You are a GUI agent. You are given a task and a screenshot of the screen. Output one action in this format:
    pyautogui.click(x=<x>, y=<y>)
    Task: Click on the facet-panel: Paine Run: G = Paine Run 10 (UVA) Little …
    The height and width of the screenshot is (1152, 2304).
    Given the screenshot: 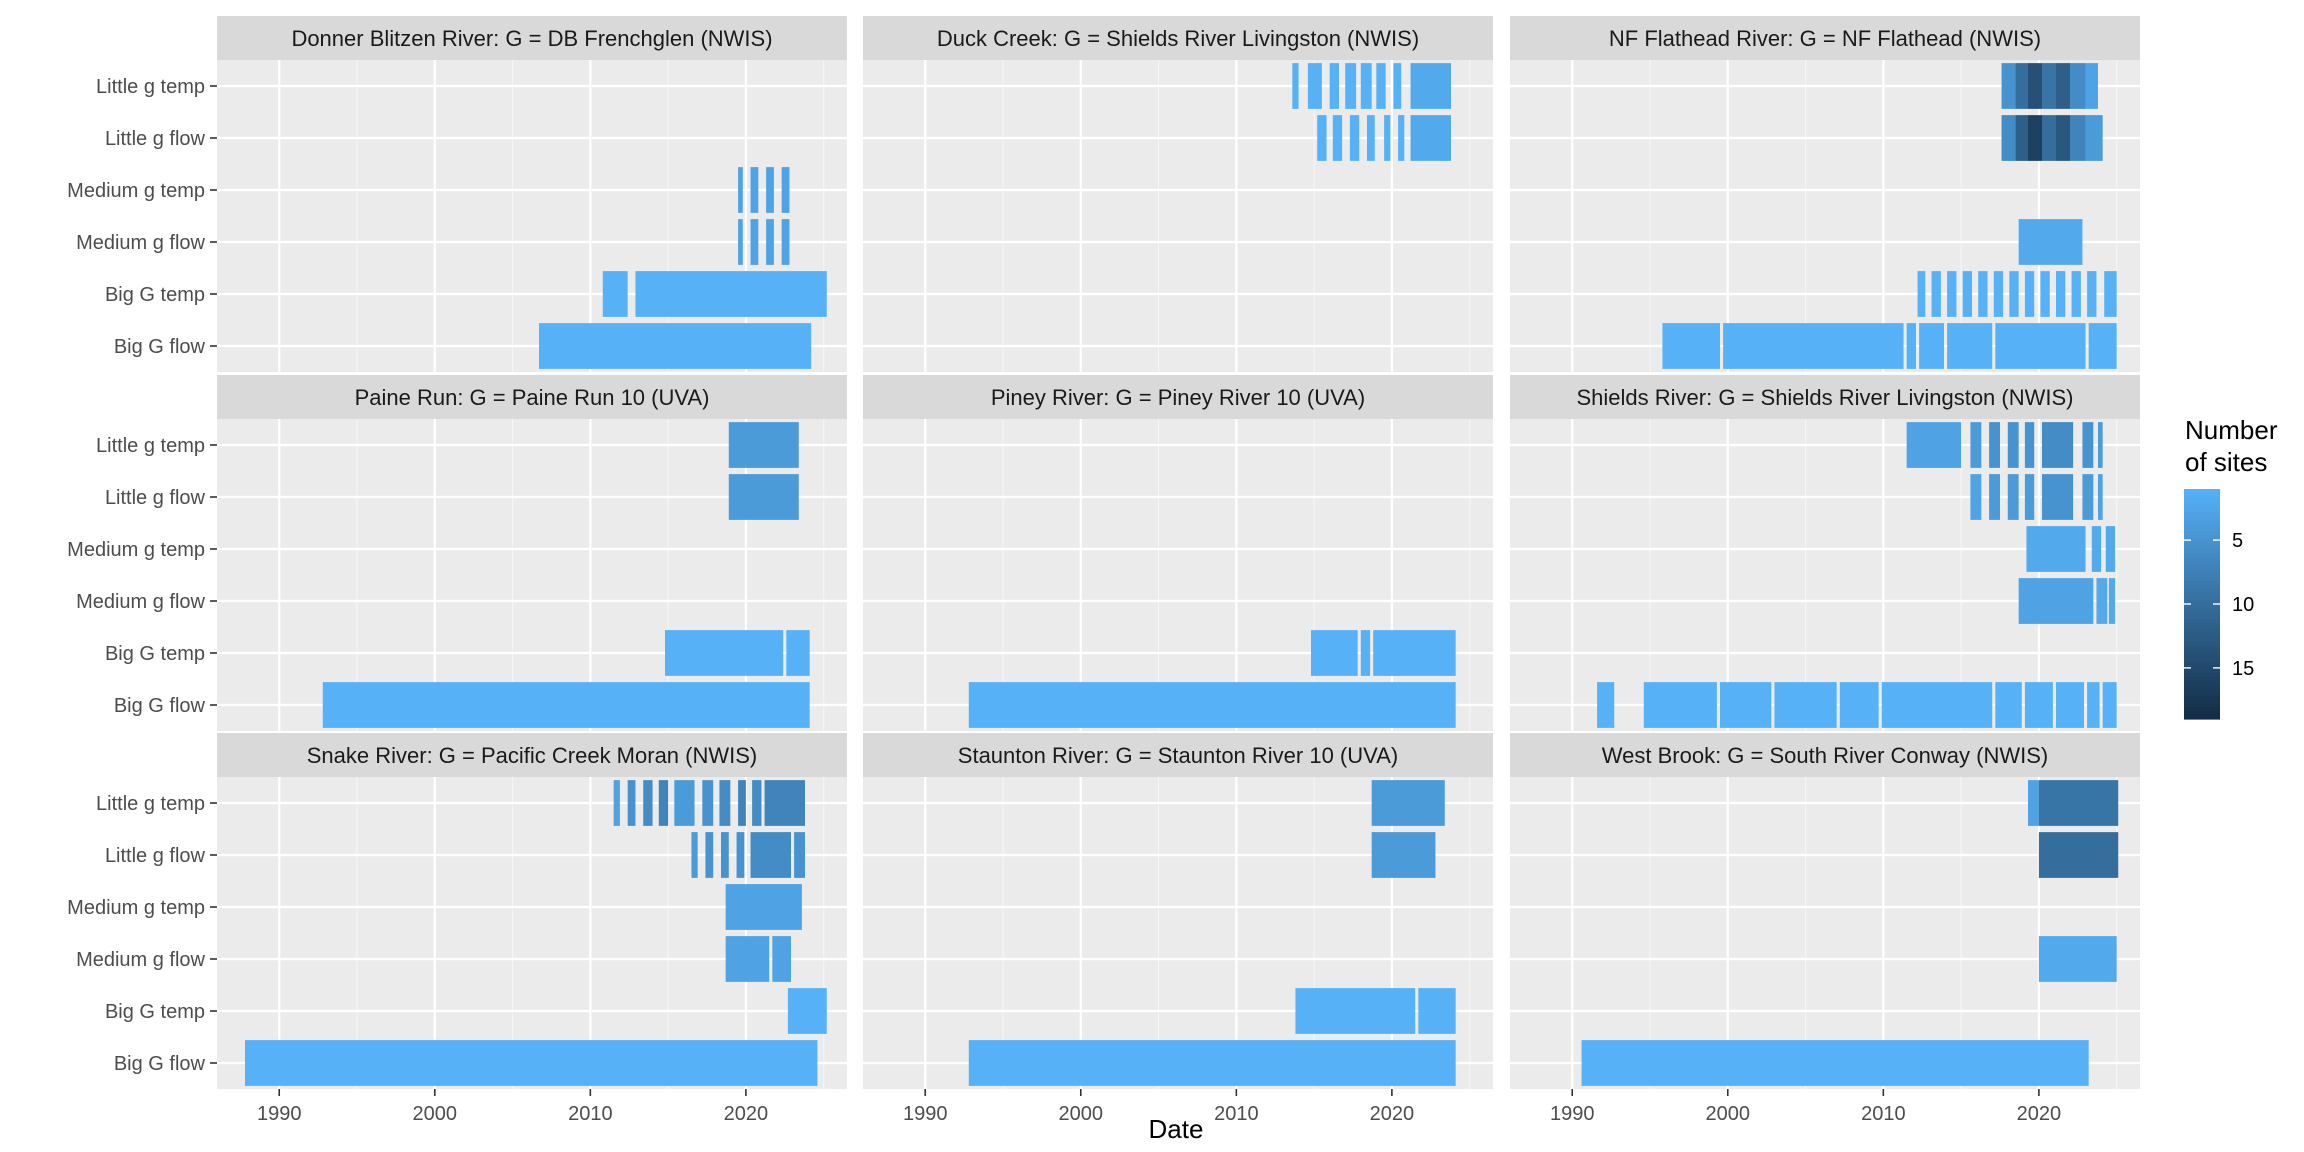 What is the action you would take?
    pyautogui.click(x=457, y=553)
    